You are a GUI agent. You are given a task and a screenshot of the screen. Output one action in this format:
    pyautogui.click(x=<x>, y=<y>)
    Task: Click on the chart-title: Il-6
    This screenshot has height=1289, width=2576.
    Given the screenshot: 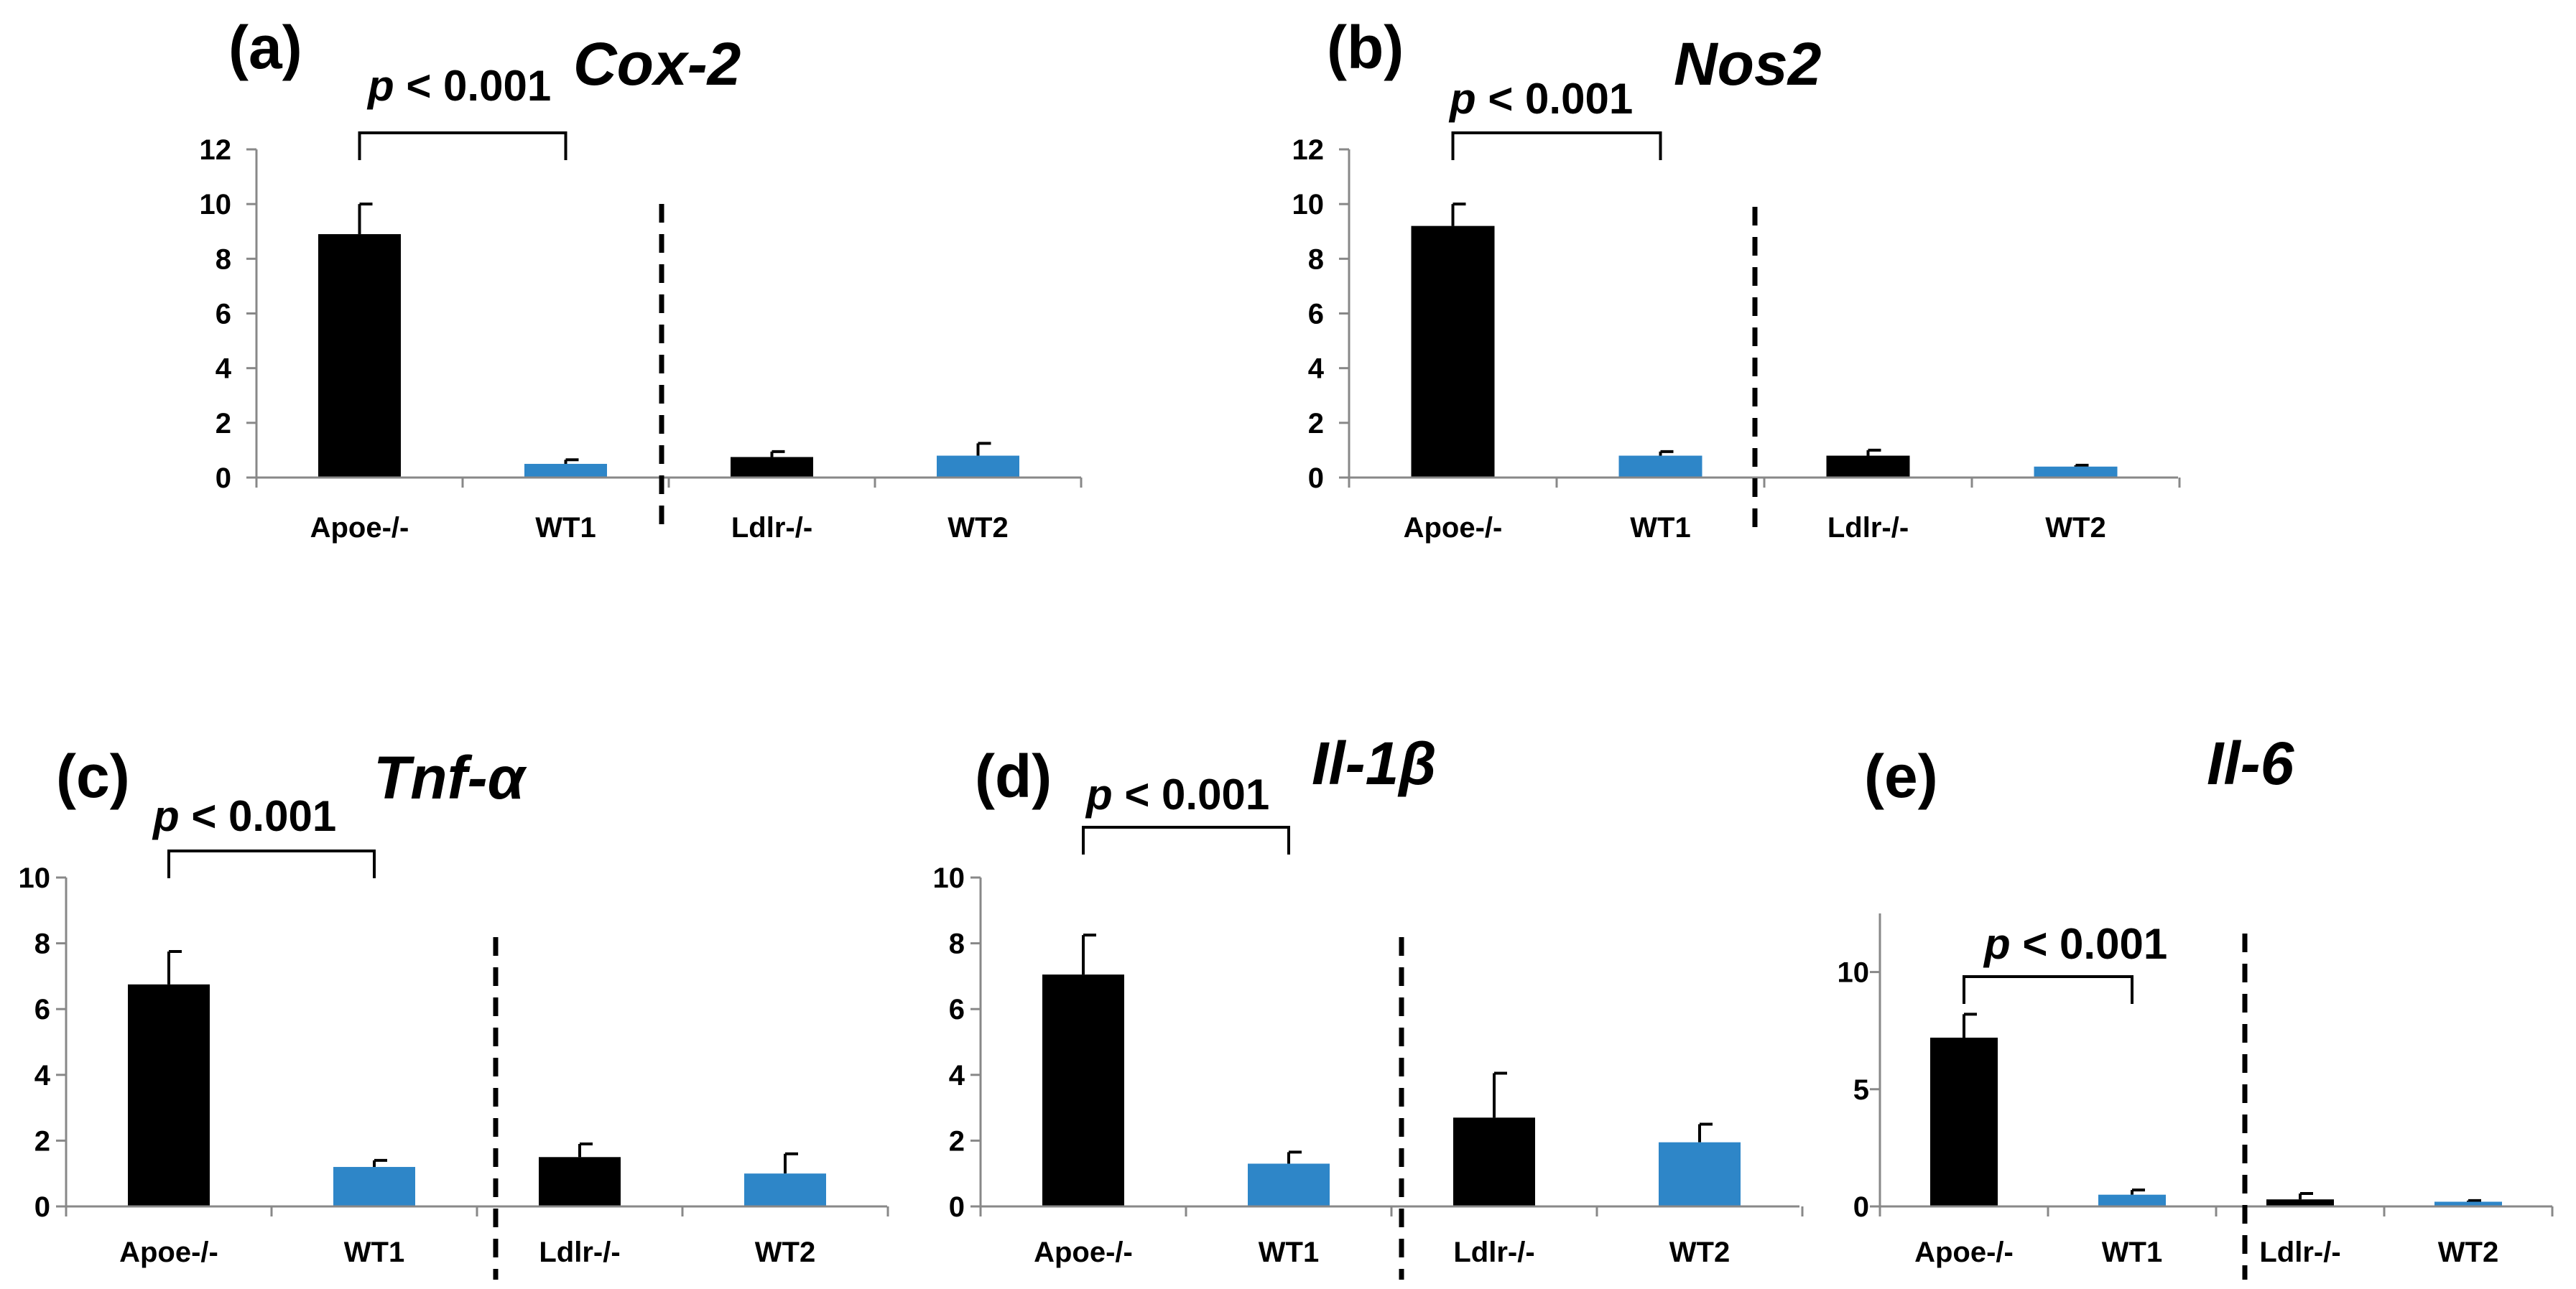 What is the action you would take?
    pyautogui.click(x=2251, y=763)
    